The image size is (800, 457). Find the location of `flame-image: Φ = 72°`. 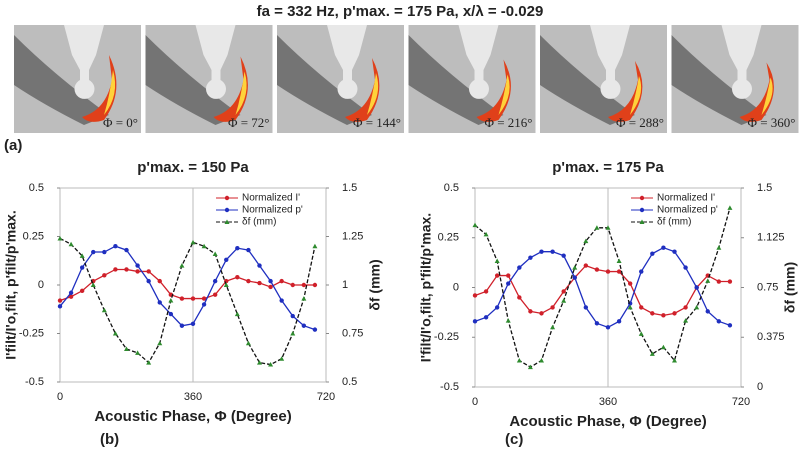

flame-image: Φ = 72° is located at coordinates (209, 79).